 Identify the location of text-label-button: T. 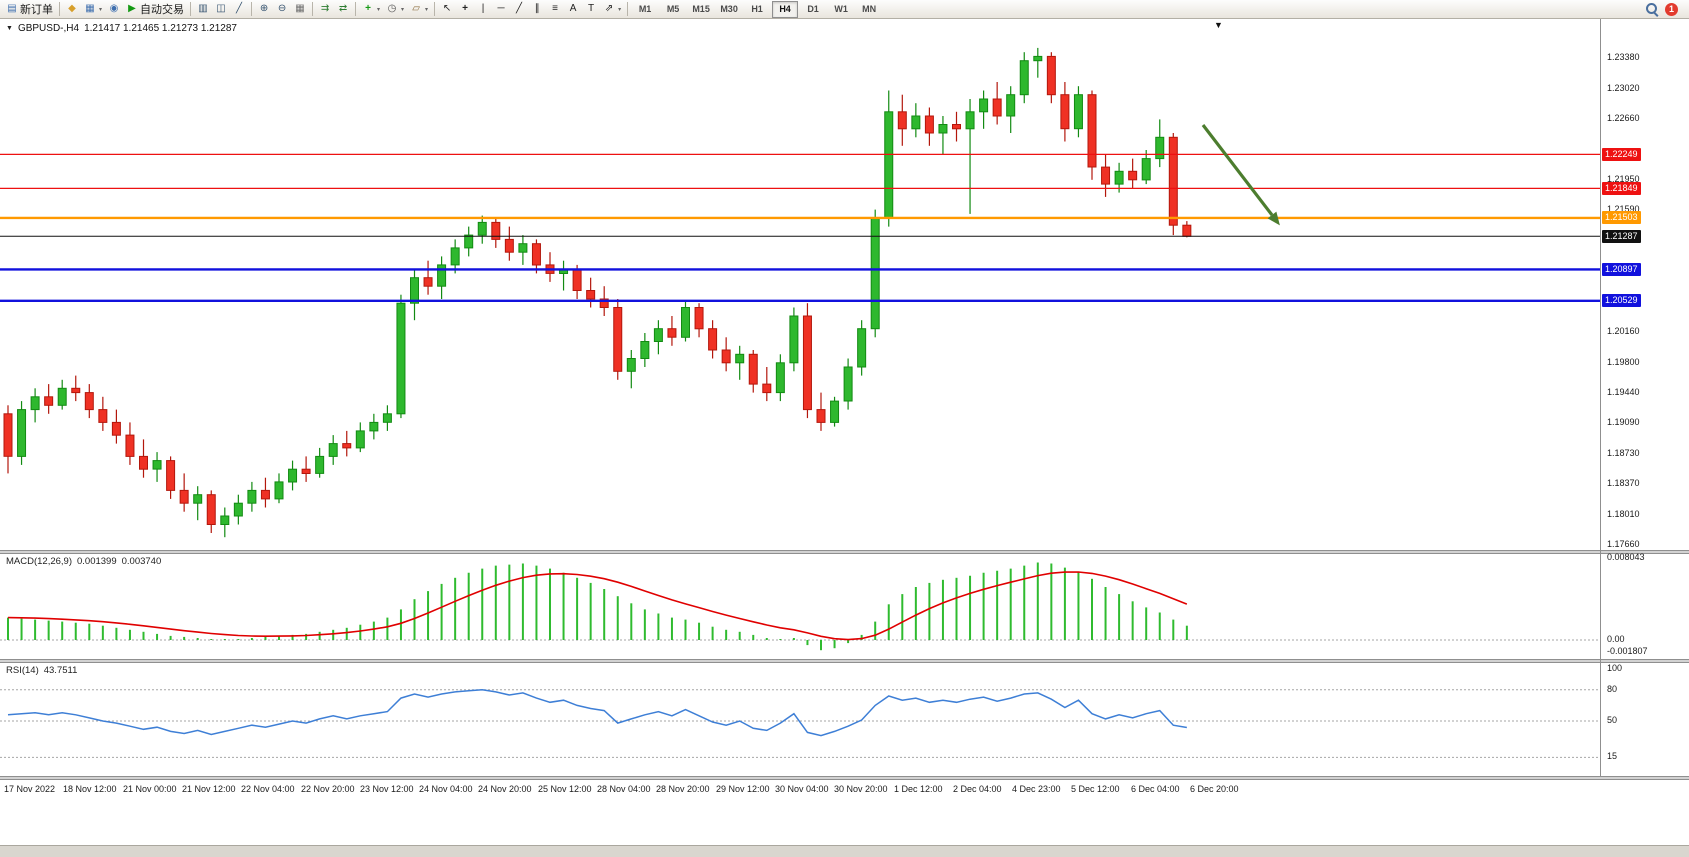
(591, 9).